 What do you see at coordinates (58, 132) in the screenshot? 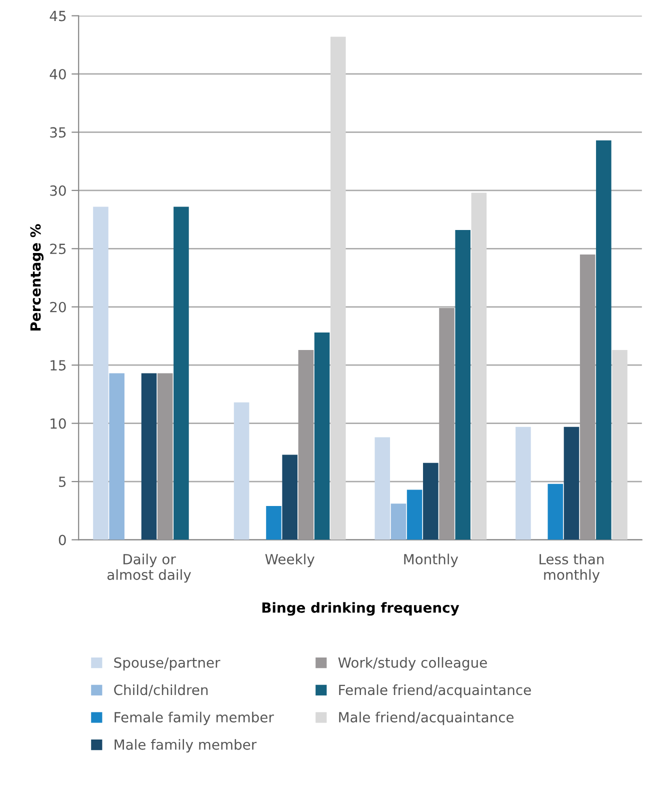
I see `y-tick-label: 35` at bounding box center [58, 132].